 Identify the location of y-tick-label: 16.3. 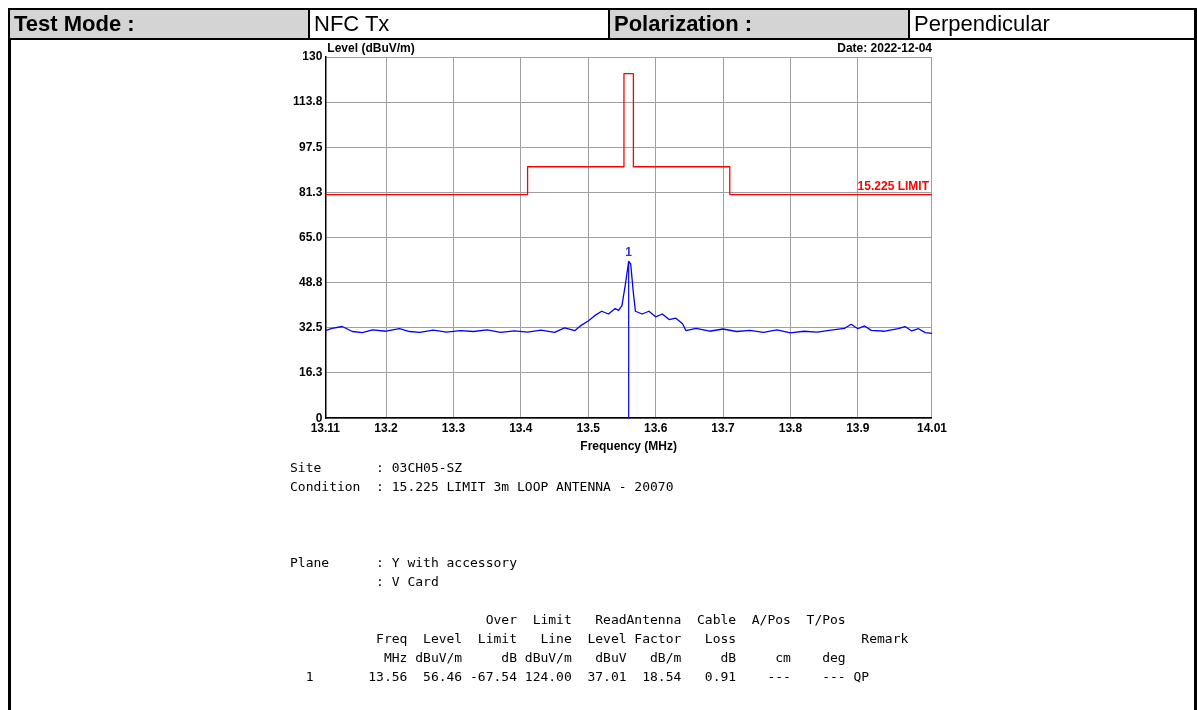
(311, 372).